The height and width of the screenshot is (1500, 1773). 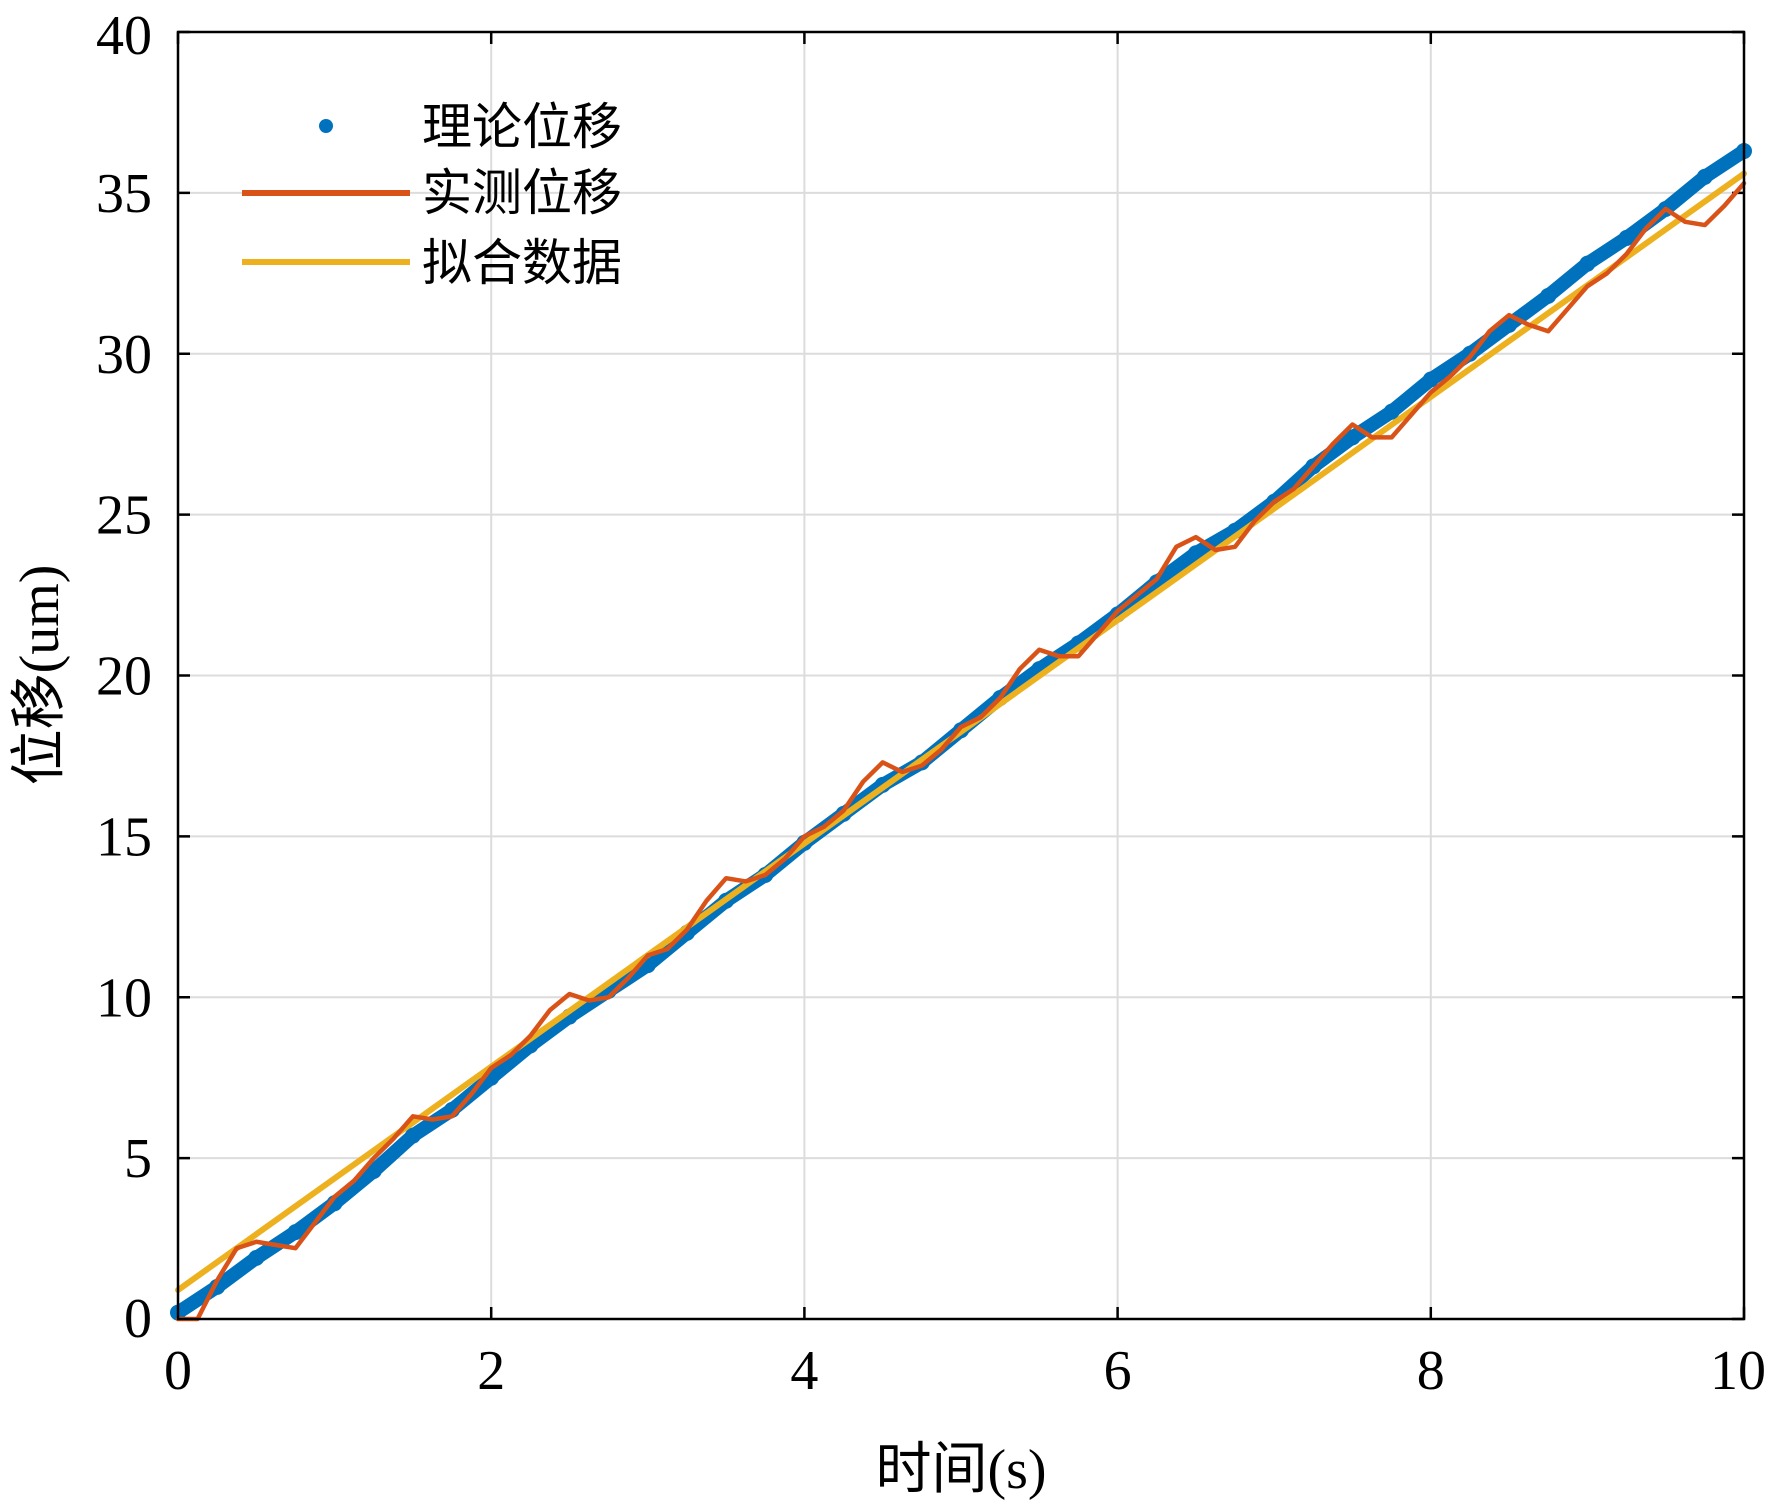 I want to click on legend-label-fit: 拟合数据, so click(x=522, y=263).